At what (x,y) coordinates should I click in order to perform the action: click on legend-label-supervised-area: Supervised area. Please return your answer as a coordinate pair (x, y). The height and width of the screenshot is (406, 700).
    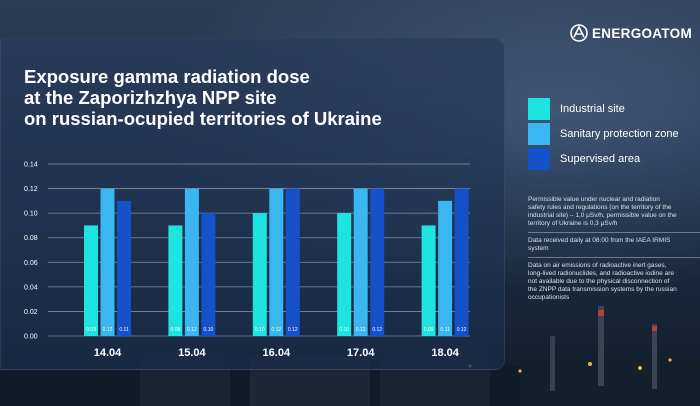
    Looking at the image, I should click on (600, 159).